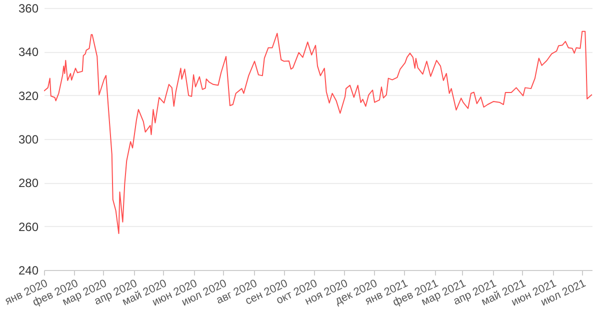 The image size is (600, 321). I want to click on y-tick-label: 360, so click(28, 9).